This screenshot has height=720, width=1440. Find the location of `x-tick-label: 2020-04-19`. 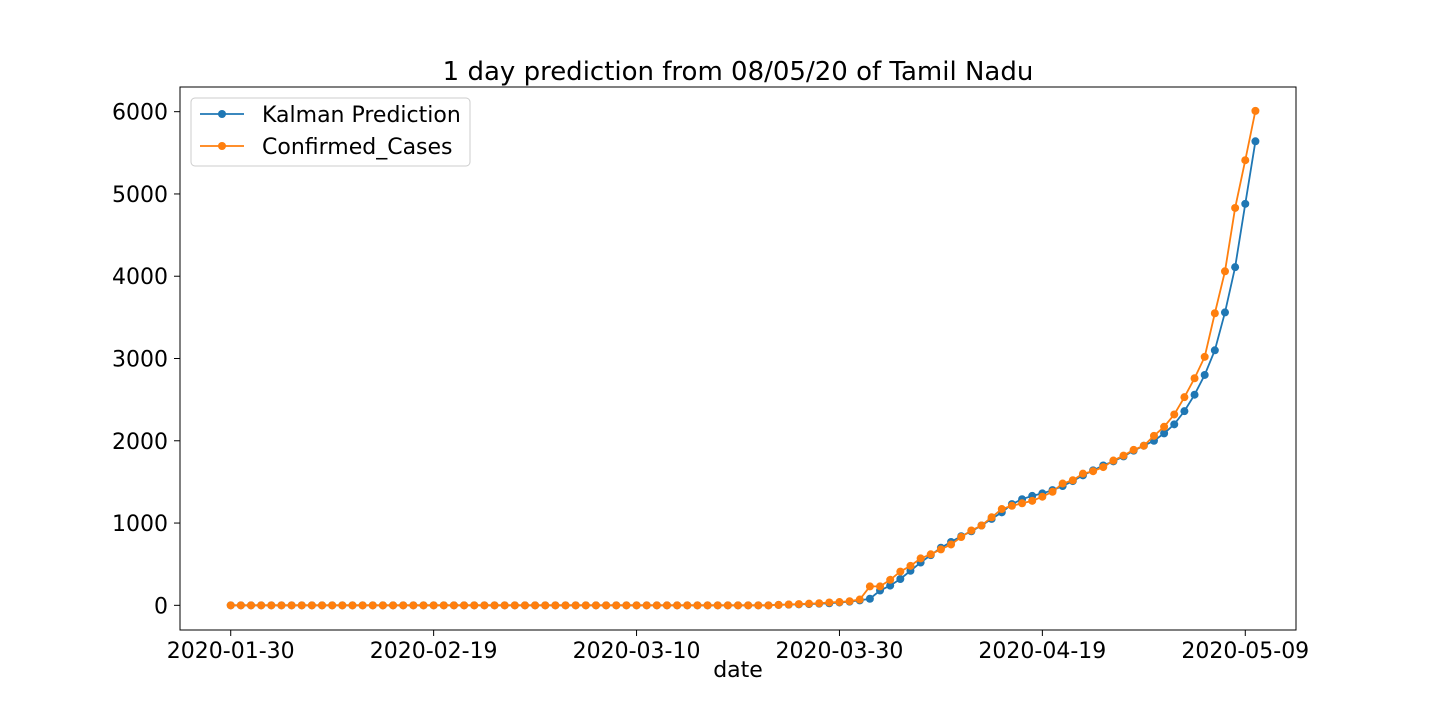

x-tick-label: 2020-04-19 is located at coordinates (1042, 651).